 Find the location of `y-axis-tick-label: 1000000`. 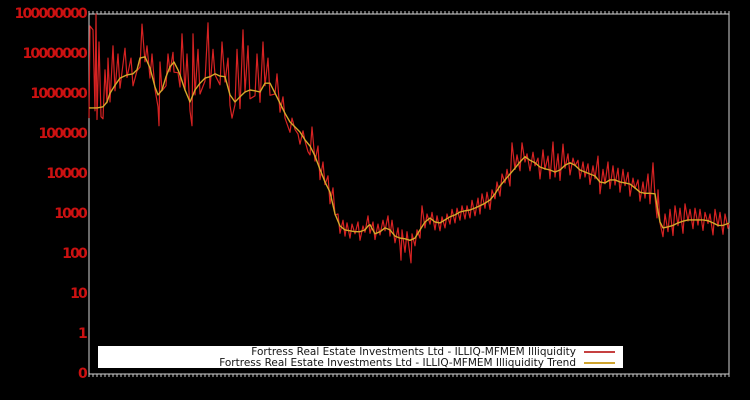

y-axis-tick-label: 1000000 is located at coordinates (58, 94).